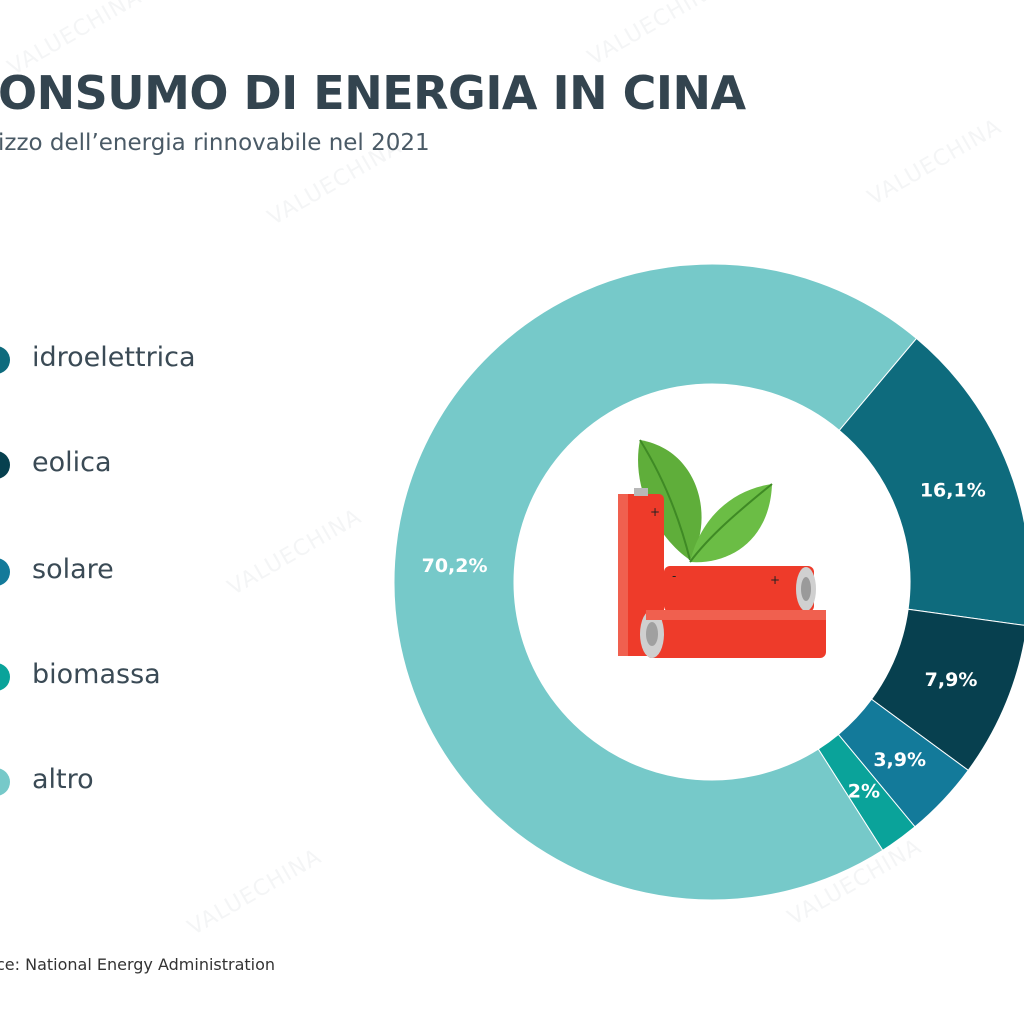 The width and height of the screenshot is (1024, 1024). Describe the element at coordinates (72, 462) in the screenshot. I see `legend-label: eolica` at that location.